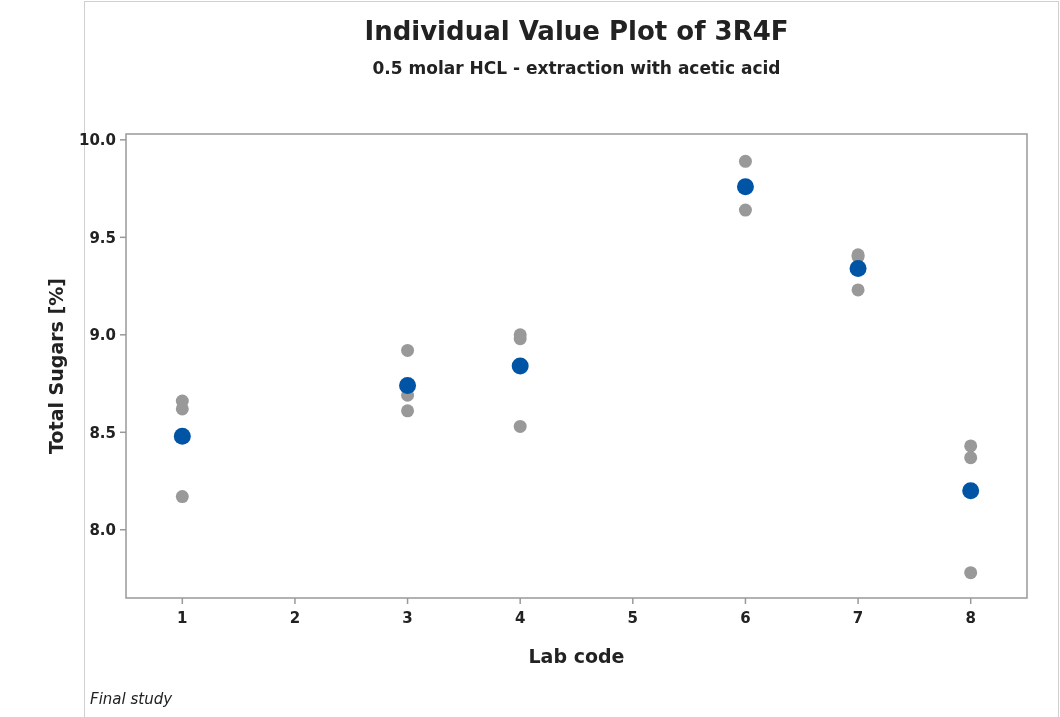 The image size is (1060, 717). I want to click on x-tick-label: 7, so click(858, 618).